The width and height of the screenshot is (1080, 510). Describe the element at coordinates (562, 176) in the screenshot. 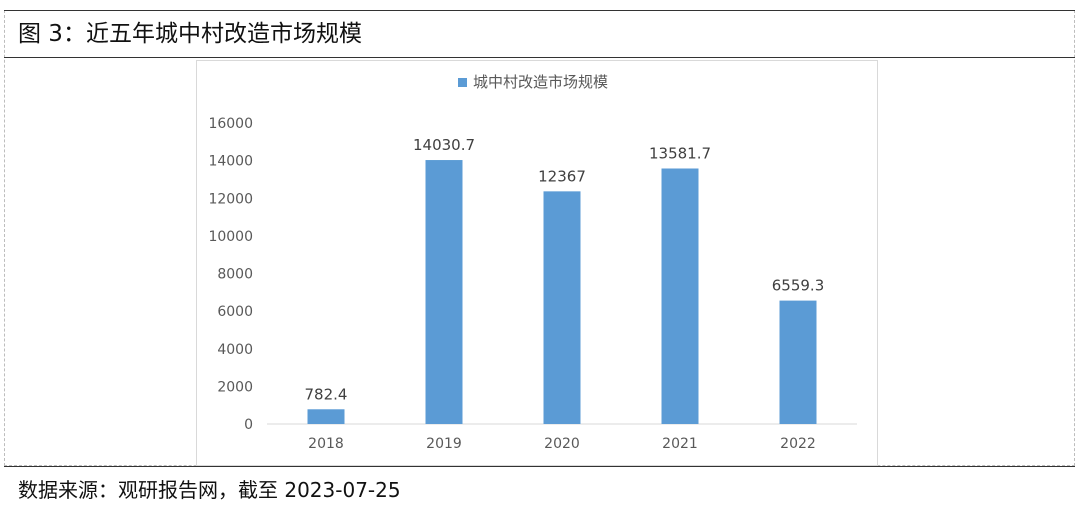

I see `data-label: 12367` at that location.